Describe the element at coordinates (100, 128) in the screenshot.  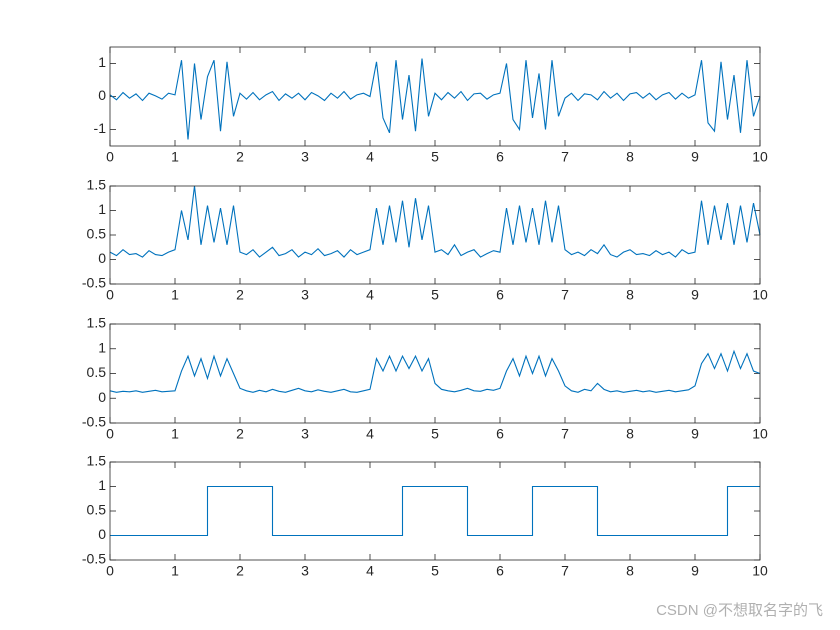
I see `y-tick-label: -1` at that location.